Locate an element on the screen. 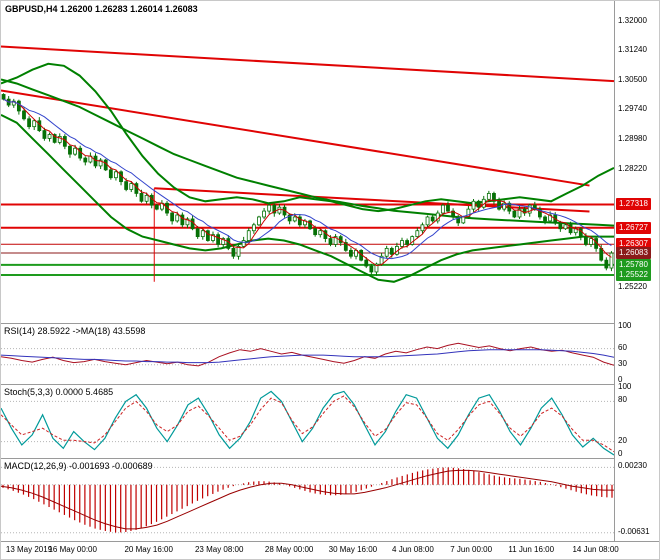 This screenshot has width=660, height=560. price-tick: 1.28980 is located at coordinates (632, 139).